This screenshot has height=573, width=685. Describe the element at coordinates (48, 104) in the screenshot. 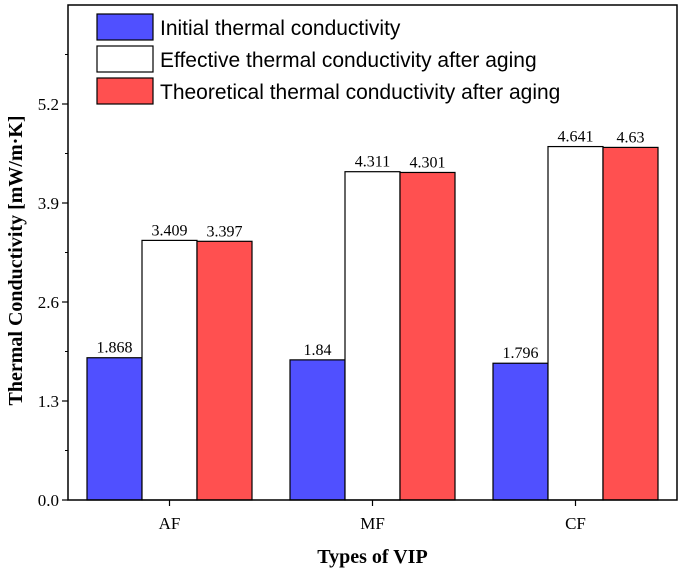

I see `y-tick-label: 5.2` at that location.